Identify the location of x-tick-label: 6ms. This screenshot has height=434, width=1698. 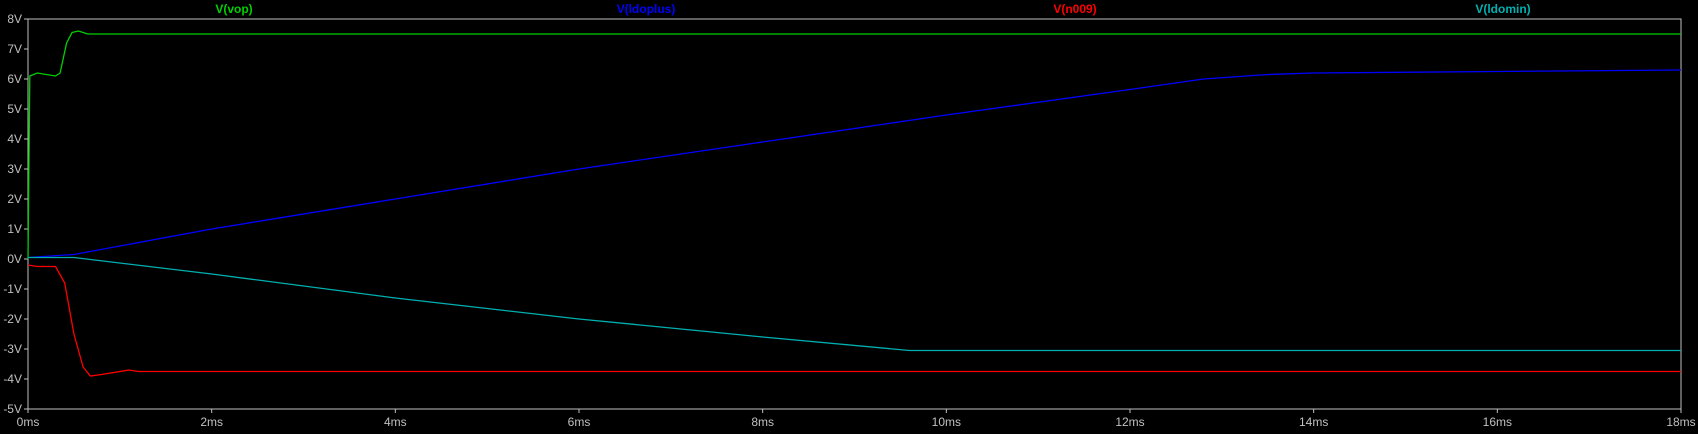
(579, 422).